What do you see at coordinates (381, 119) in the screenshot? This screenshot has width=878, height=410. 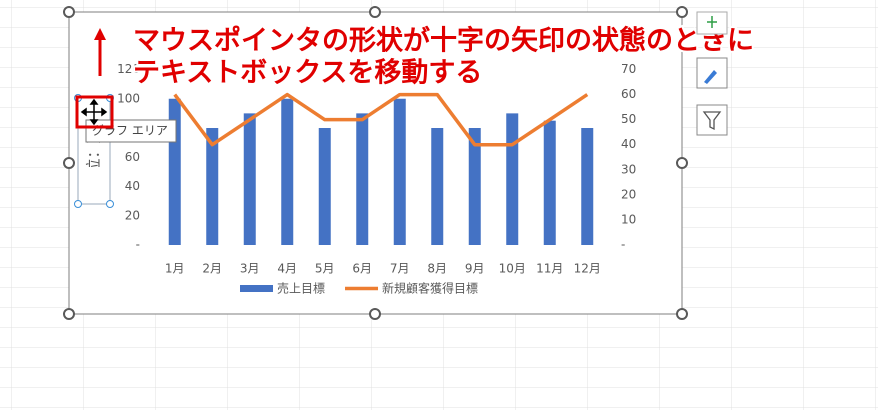 I see `line` at bounding box center [381, 119].